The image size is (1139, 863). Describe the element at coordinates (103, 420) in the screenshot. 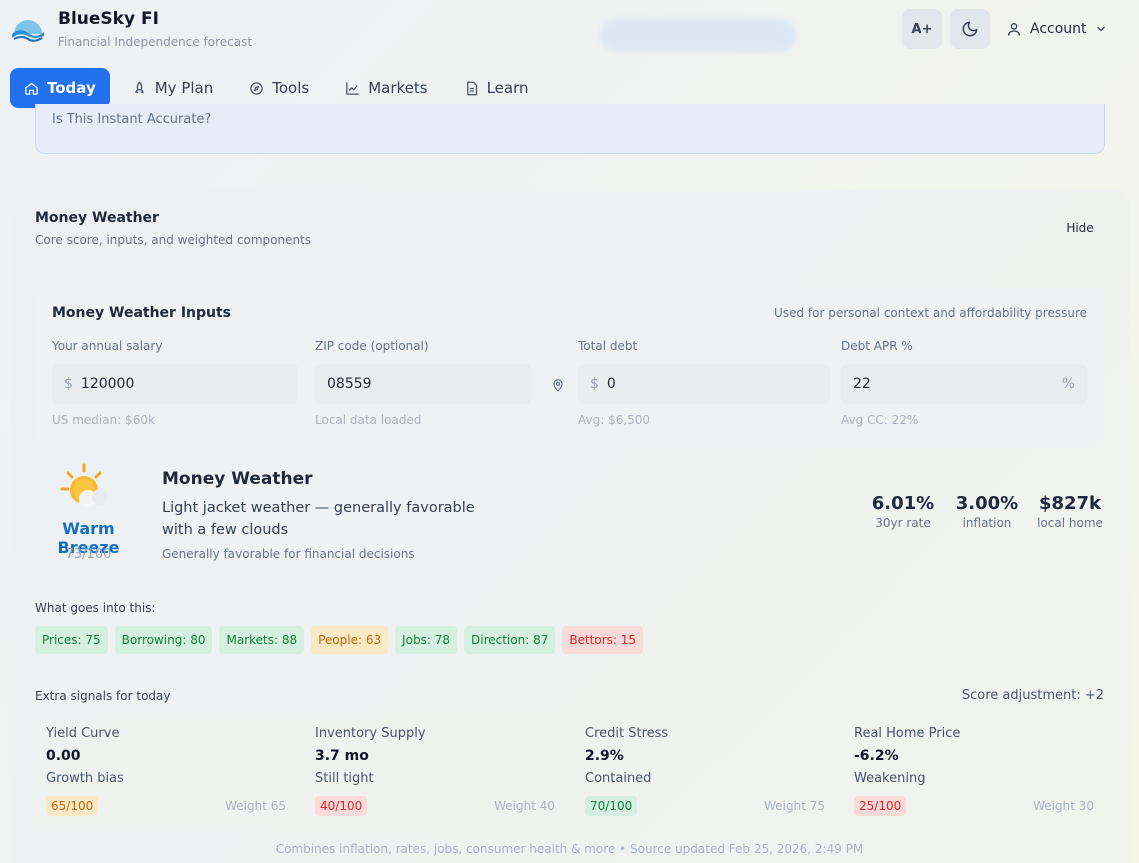

I see `salary-help: US median: $60k` at that location.